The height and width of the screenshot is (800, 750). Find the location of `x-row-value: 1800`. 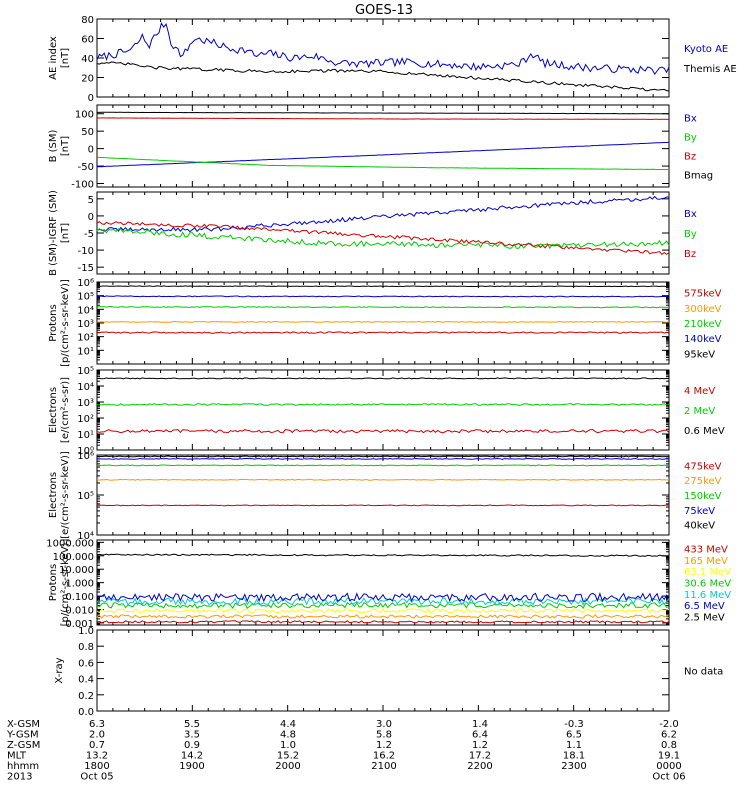

x-row-value: 1800 is located at coordinates (96, 766).